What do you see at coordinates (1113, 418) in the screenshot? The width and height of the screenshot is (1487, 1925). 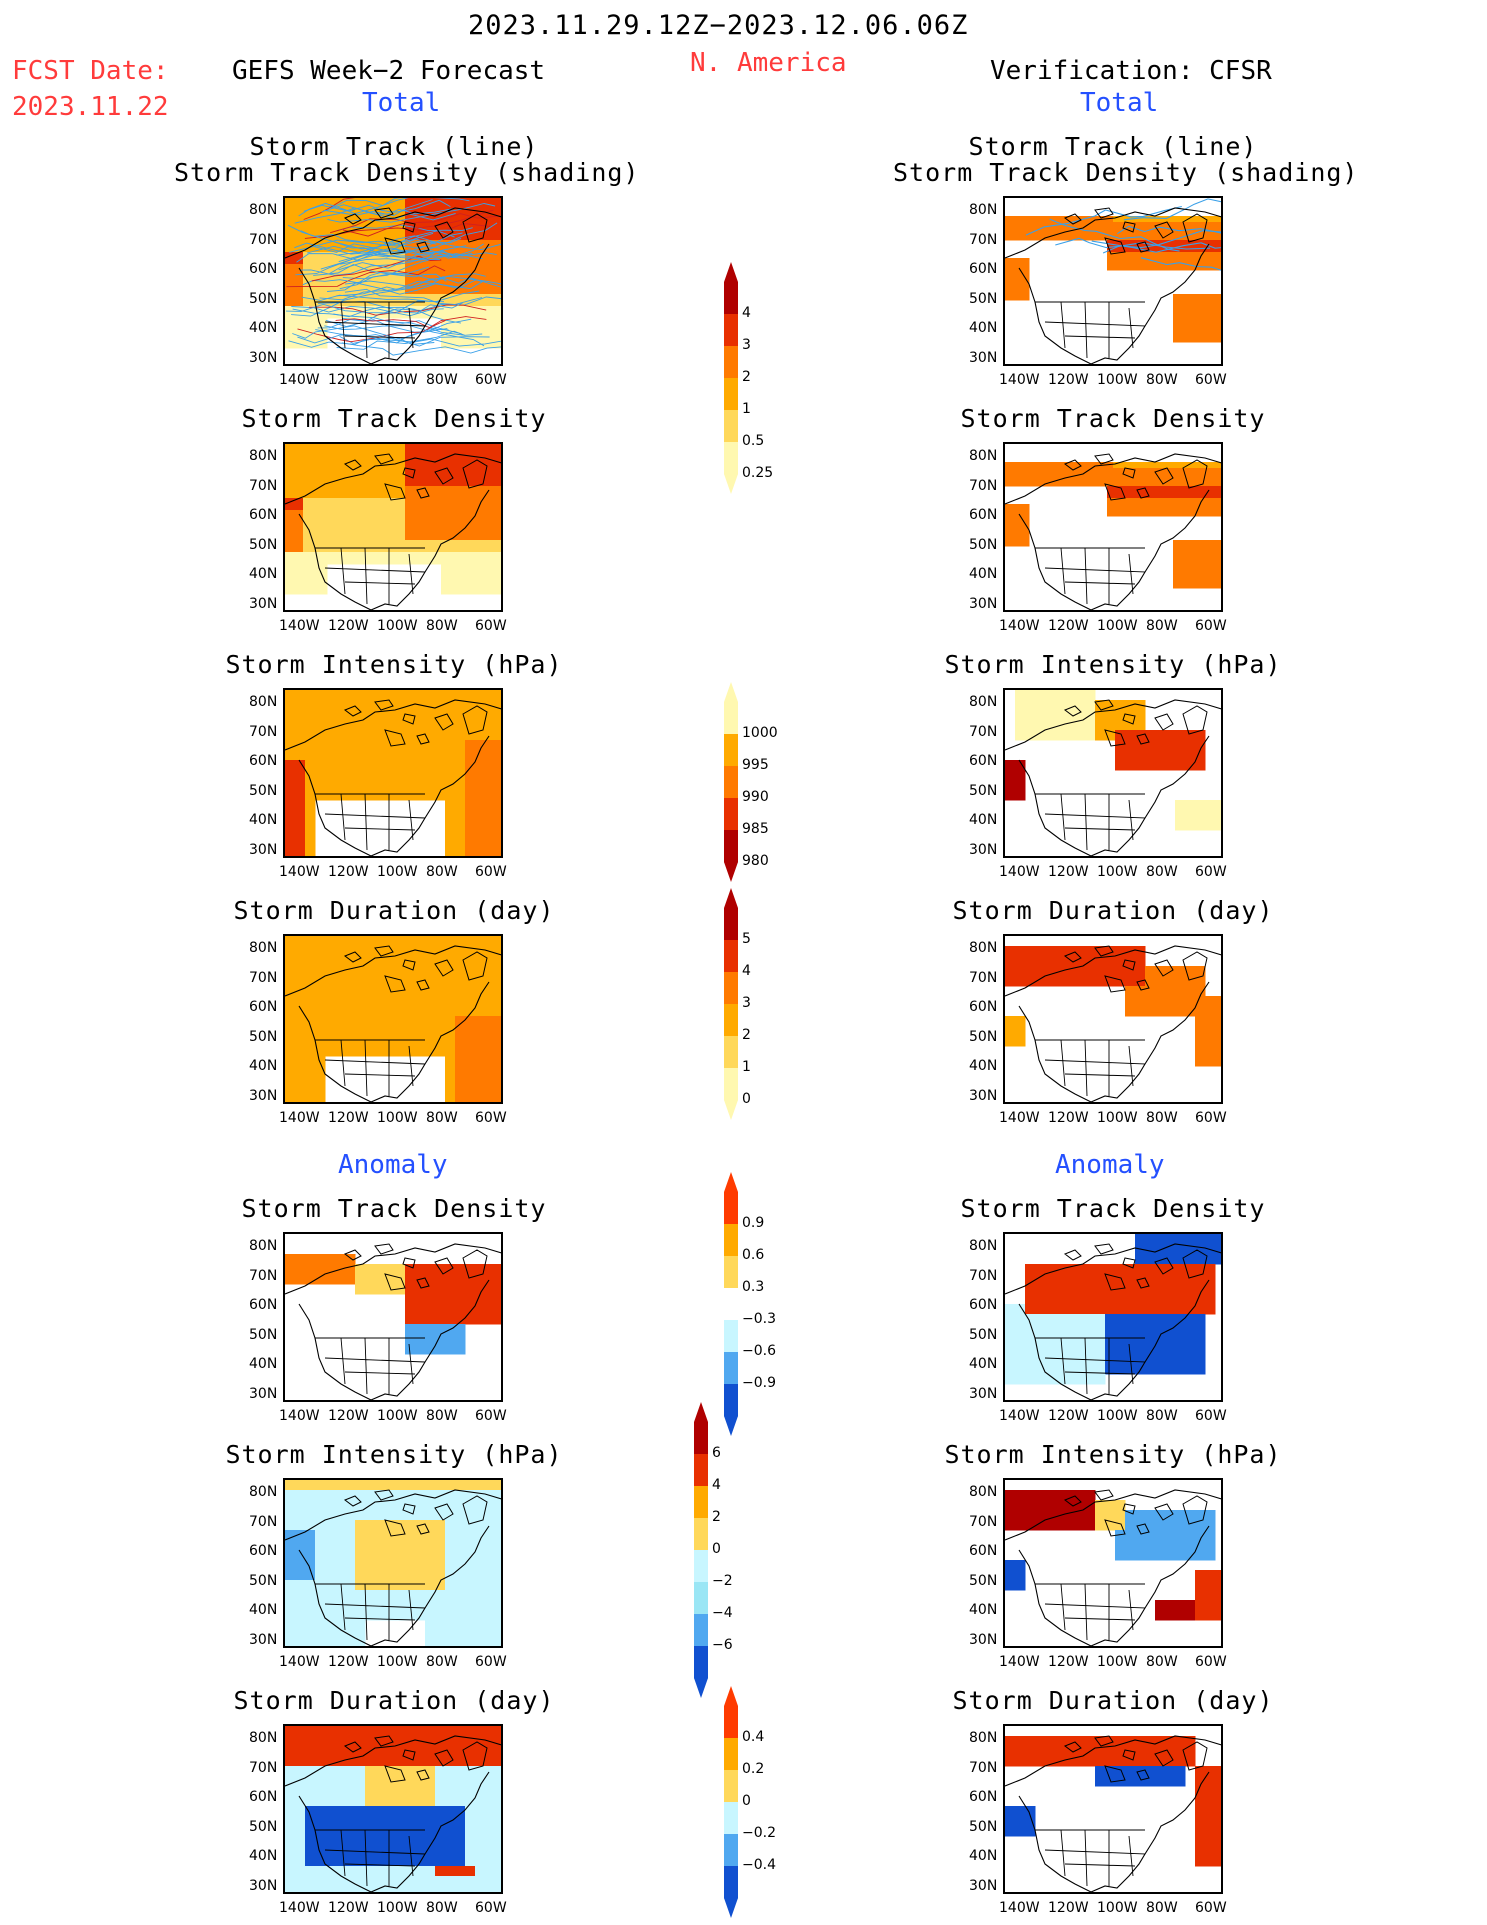 I see `right-density-title: Storm Track Density` at bounding box center [1113, 418].